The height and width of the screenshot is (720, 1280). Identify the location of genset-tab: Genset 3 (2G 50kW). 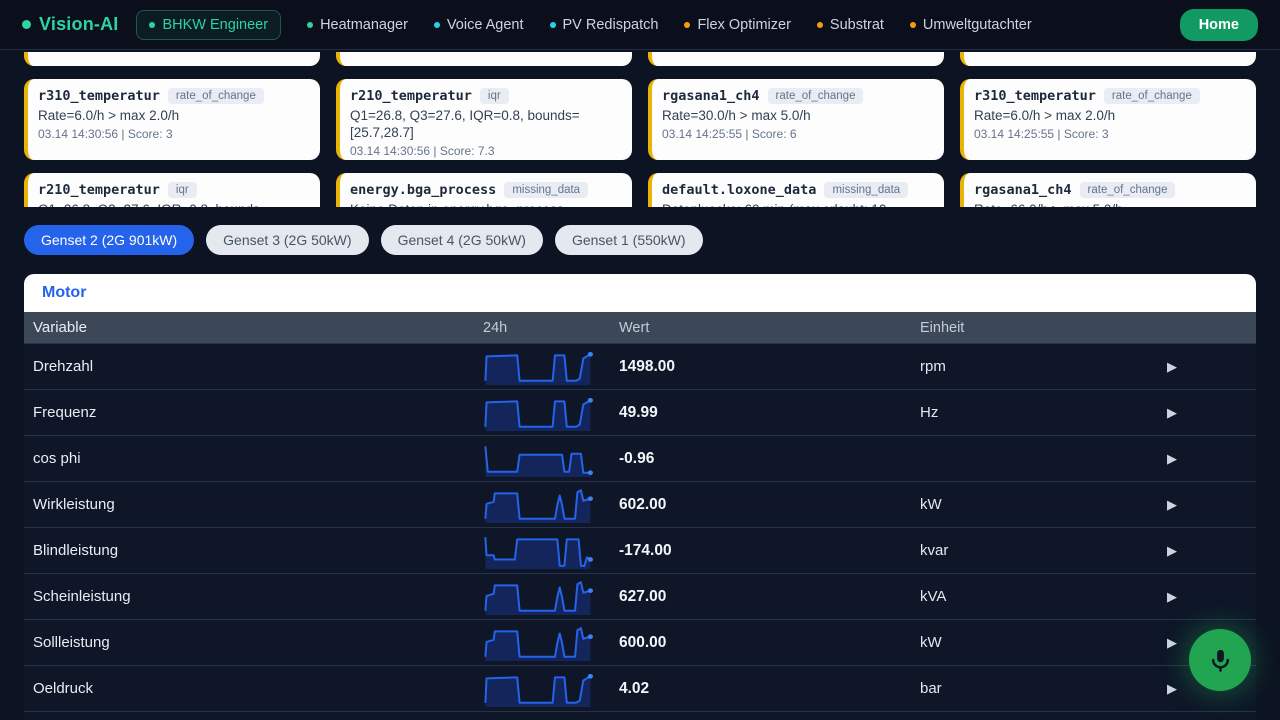
(287, 240).